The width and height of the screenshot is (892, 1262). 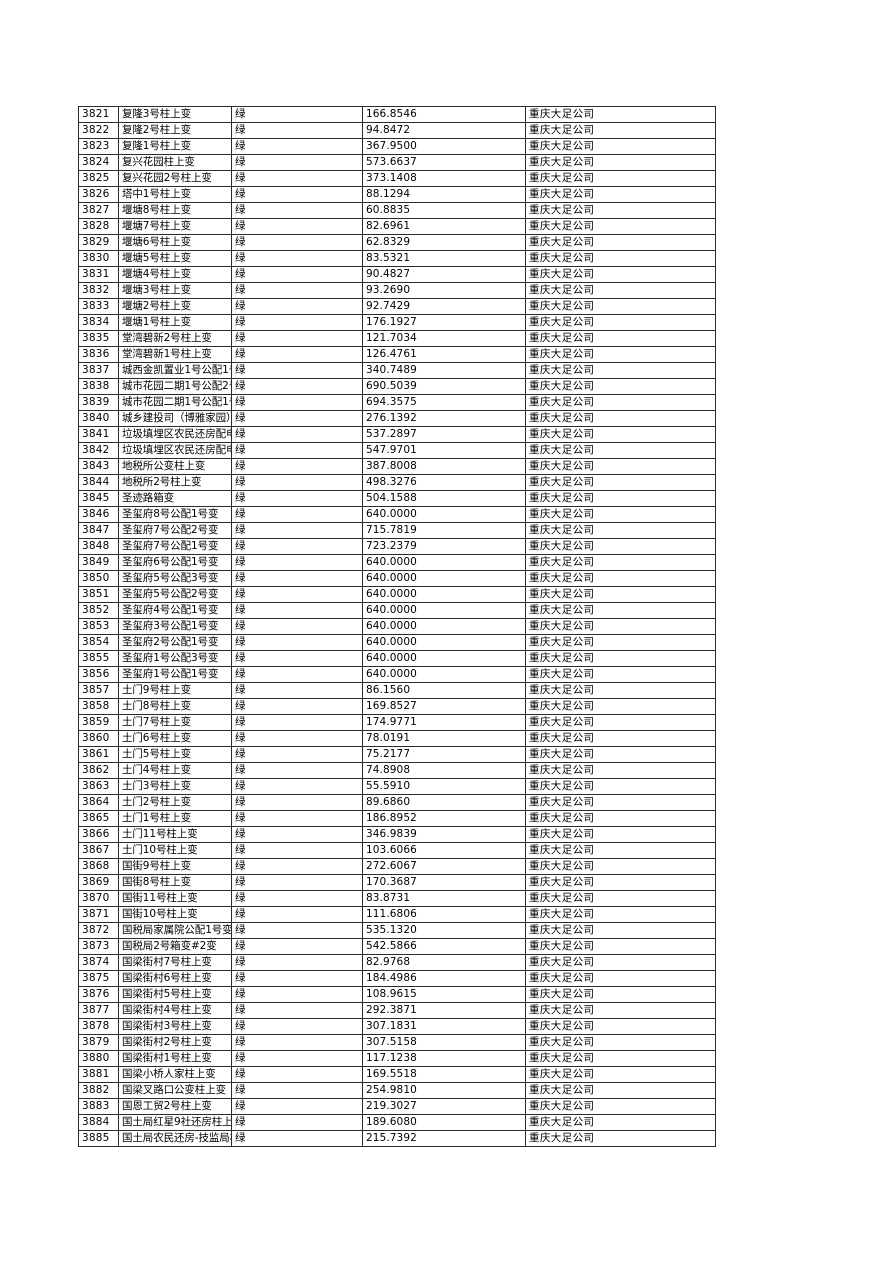 I want to click on cell-capacity: 75.2177, so click(x=444, y=754).